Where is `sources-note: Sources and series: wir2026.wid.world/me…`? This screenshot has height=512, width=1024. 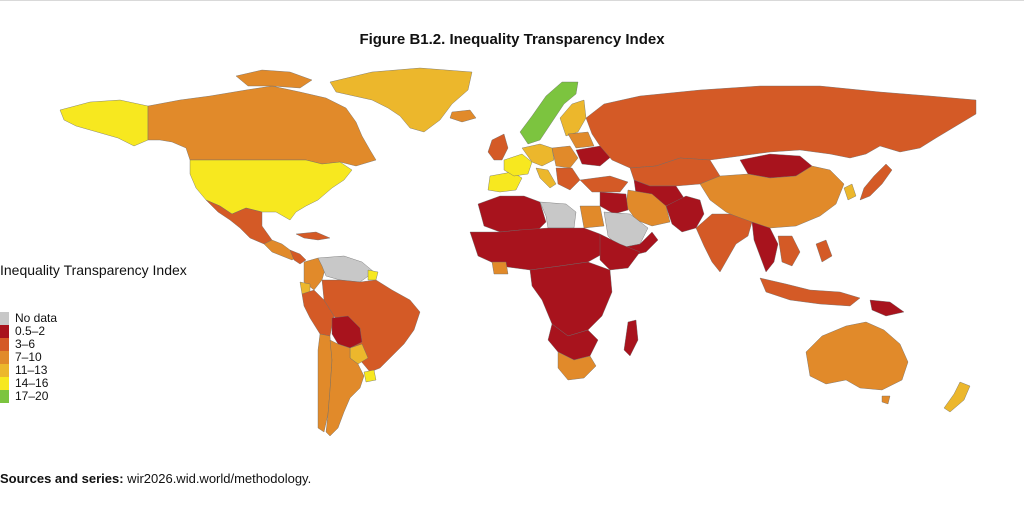
sources-note: Sources and series: wir2026.wid.world/me… is located at coordinates (155, 478).